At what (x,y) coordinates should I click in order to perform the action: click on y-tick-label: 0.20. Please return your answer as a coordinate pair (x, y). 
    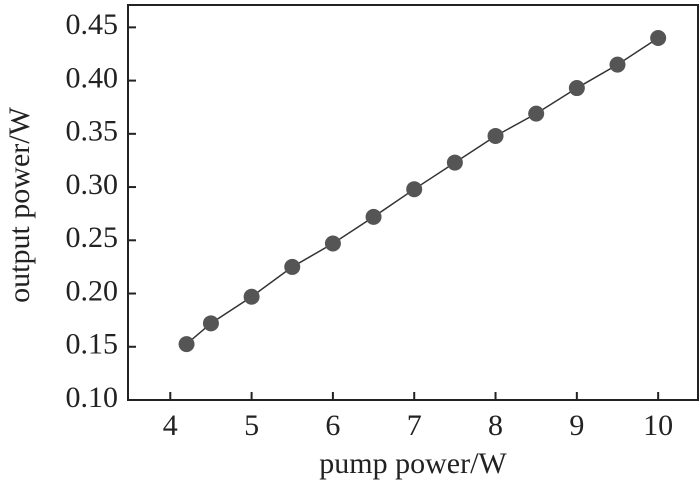
    Looking at the image, I should click on (92, 290).